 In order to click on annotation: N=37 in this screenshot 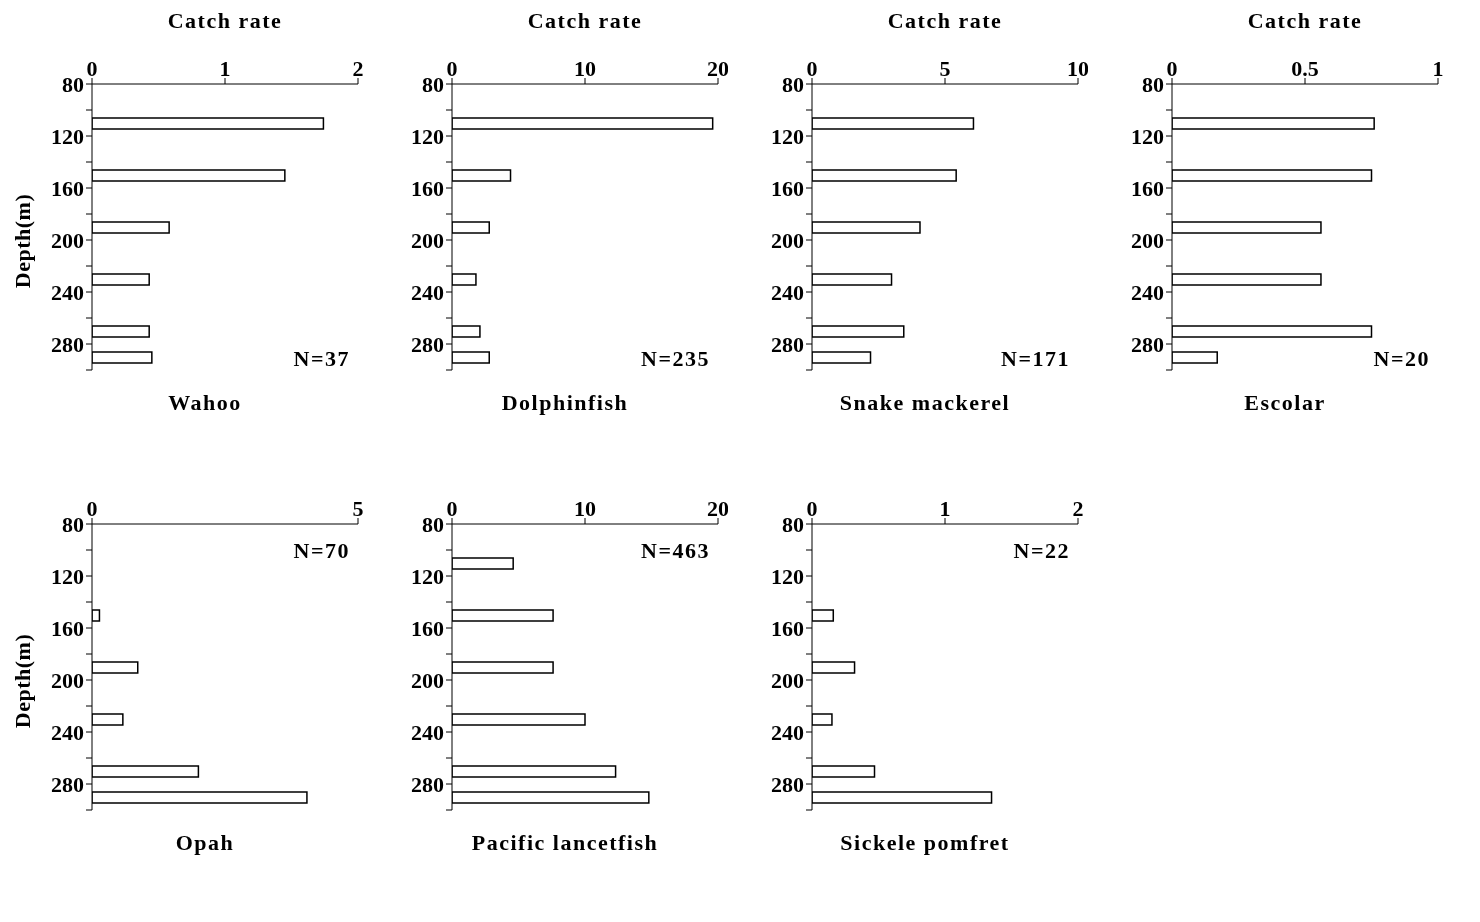, I will do `click(321, 359)`.